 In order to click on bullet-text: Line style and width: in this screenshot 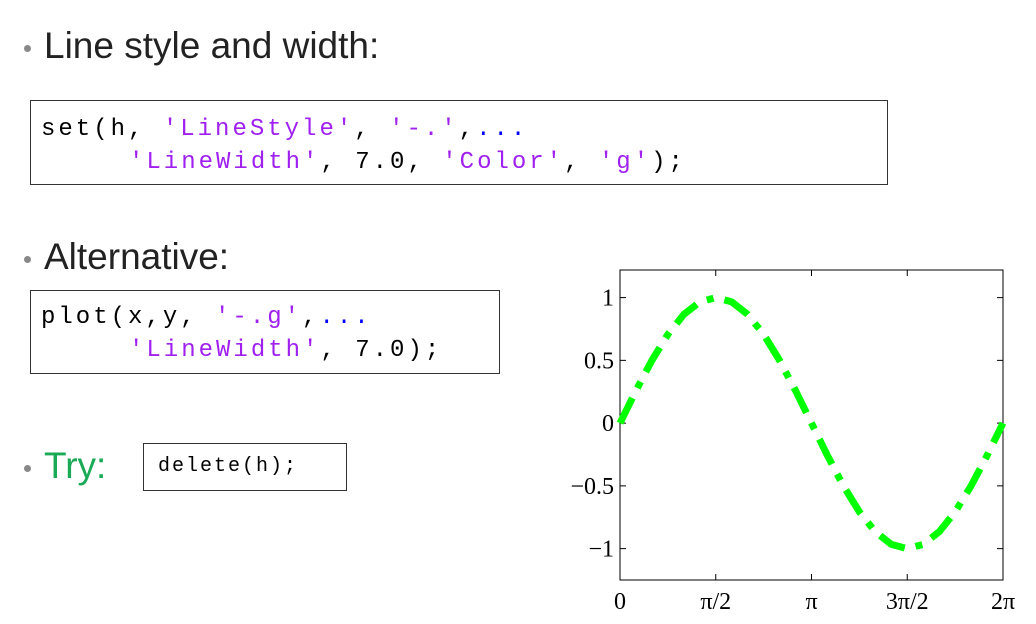, I will do `click(212, 45)`.